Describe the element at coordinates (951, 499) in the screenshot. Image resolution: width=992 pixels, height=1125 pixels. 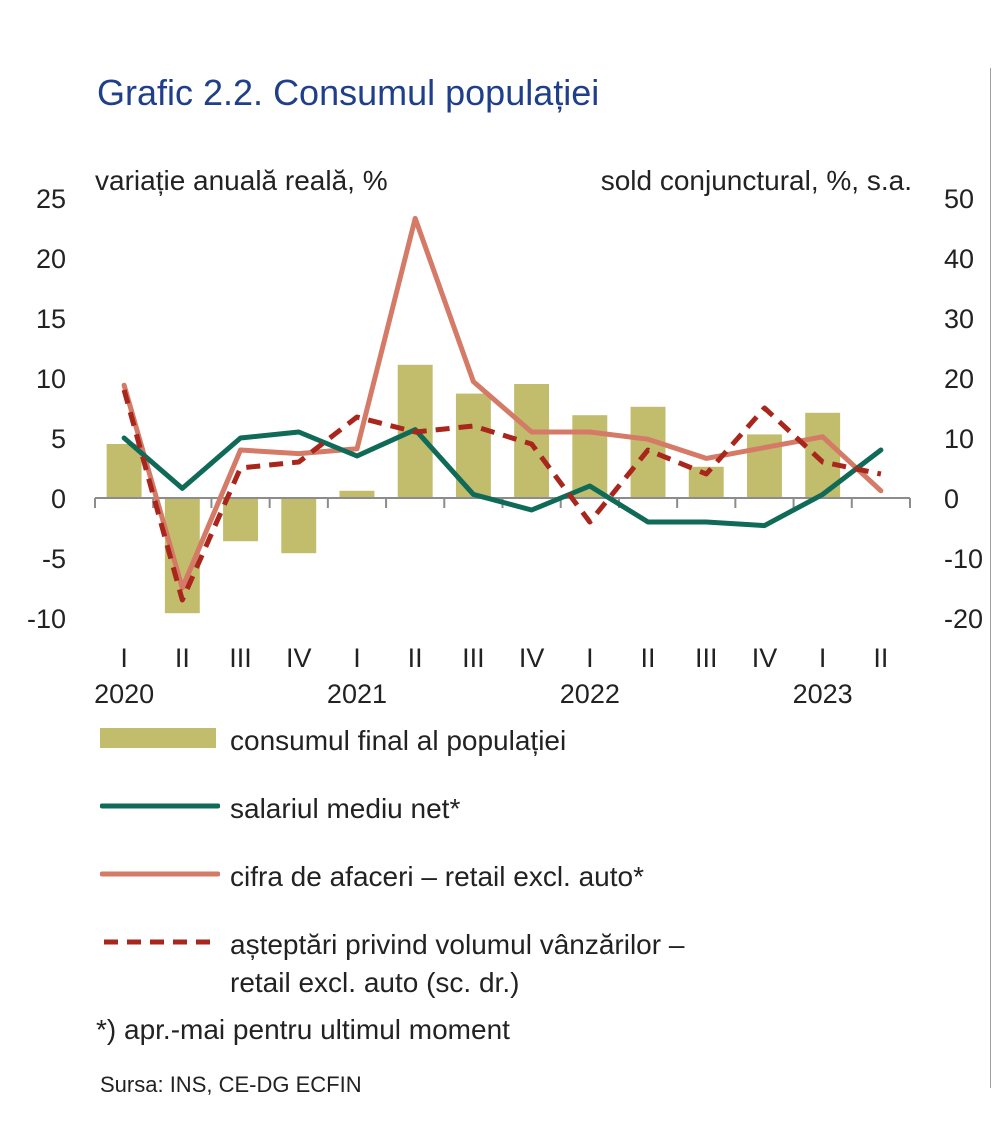
I see `y-tick-label-right: 0` at that location.